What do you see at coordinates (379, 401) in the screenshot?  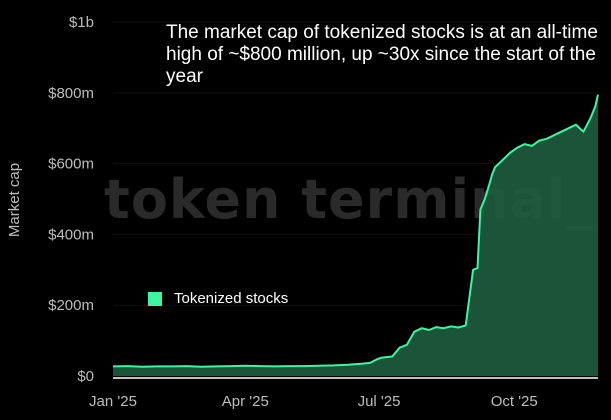 I see `x-tick-label: Jul '25` at bounding box center [379, 401].